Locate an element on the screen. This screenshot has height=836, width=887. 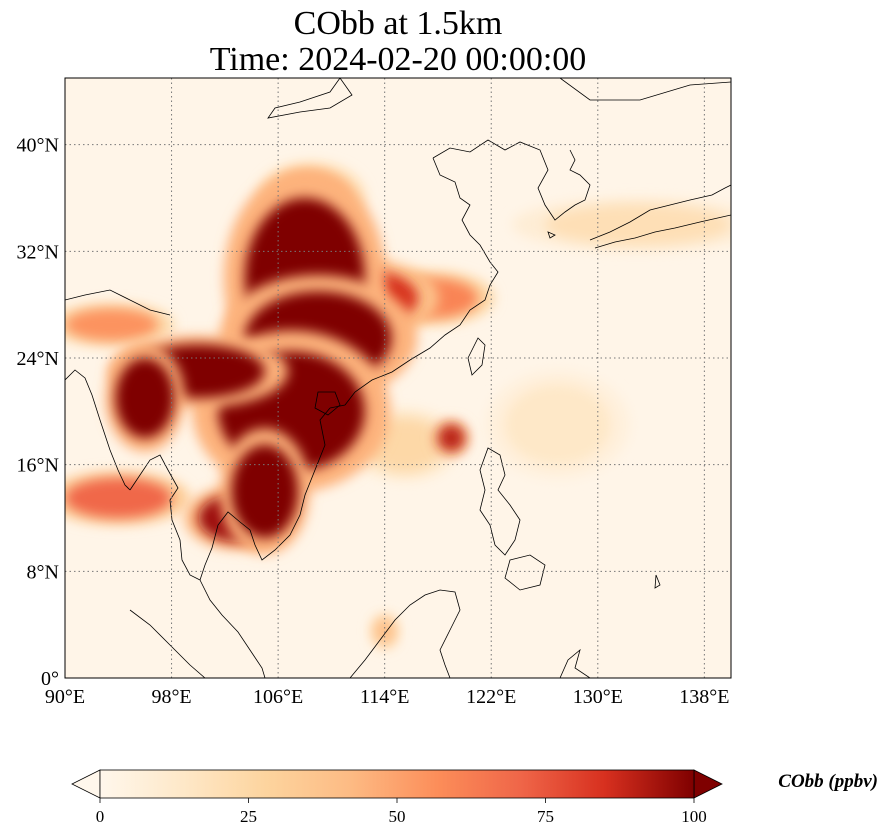
colorbar-ticks: 0 25 50 75 100 is located at coordinates (401, 812).